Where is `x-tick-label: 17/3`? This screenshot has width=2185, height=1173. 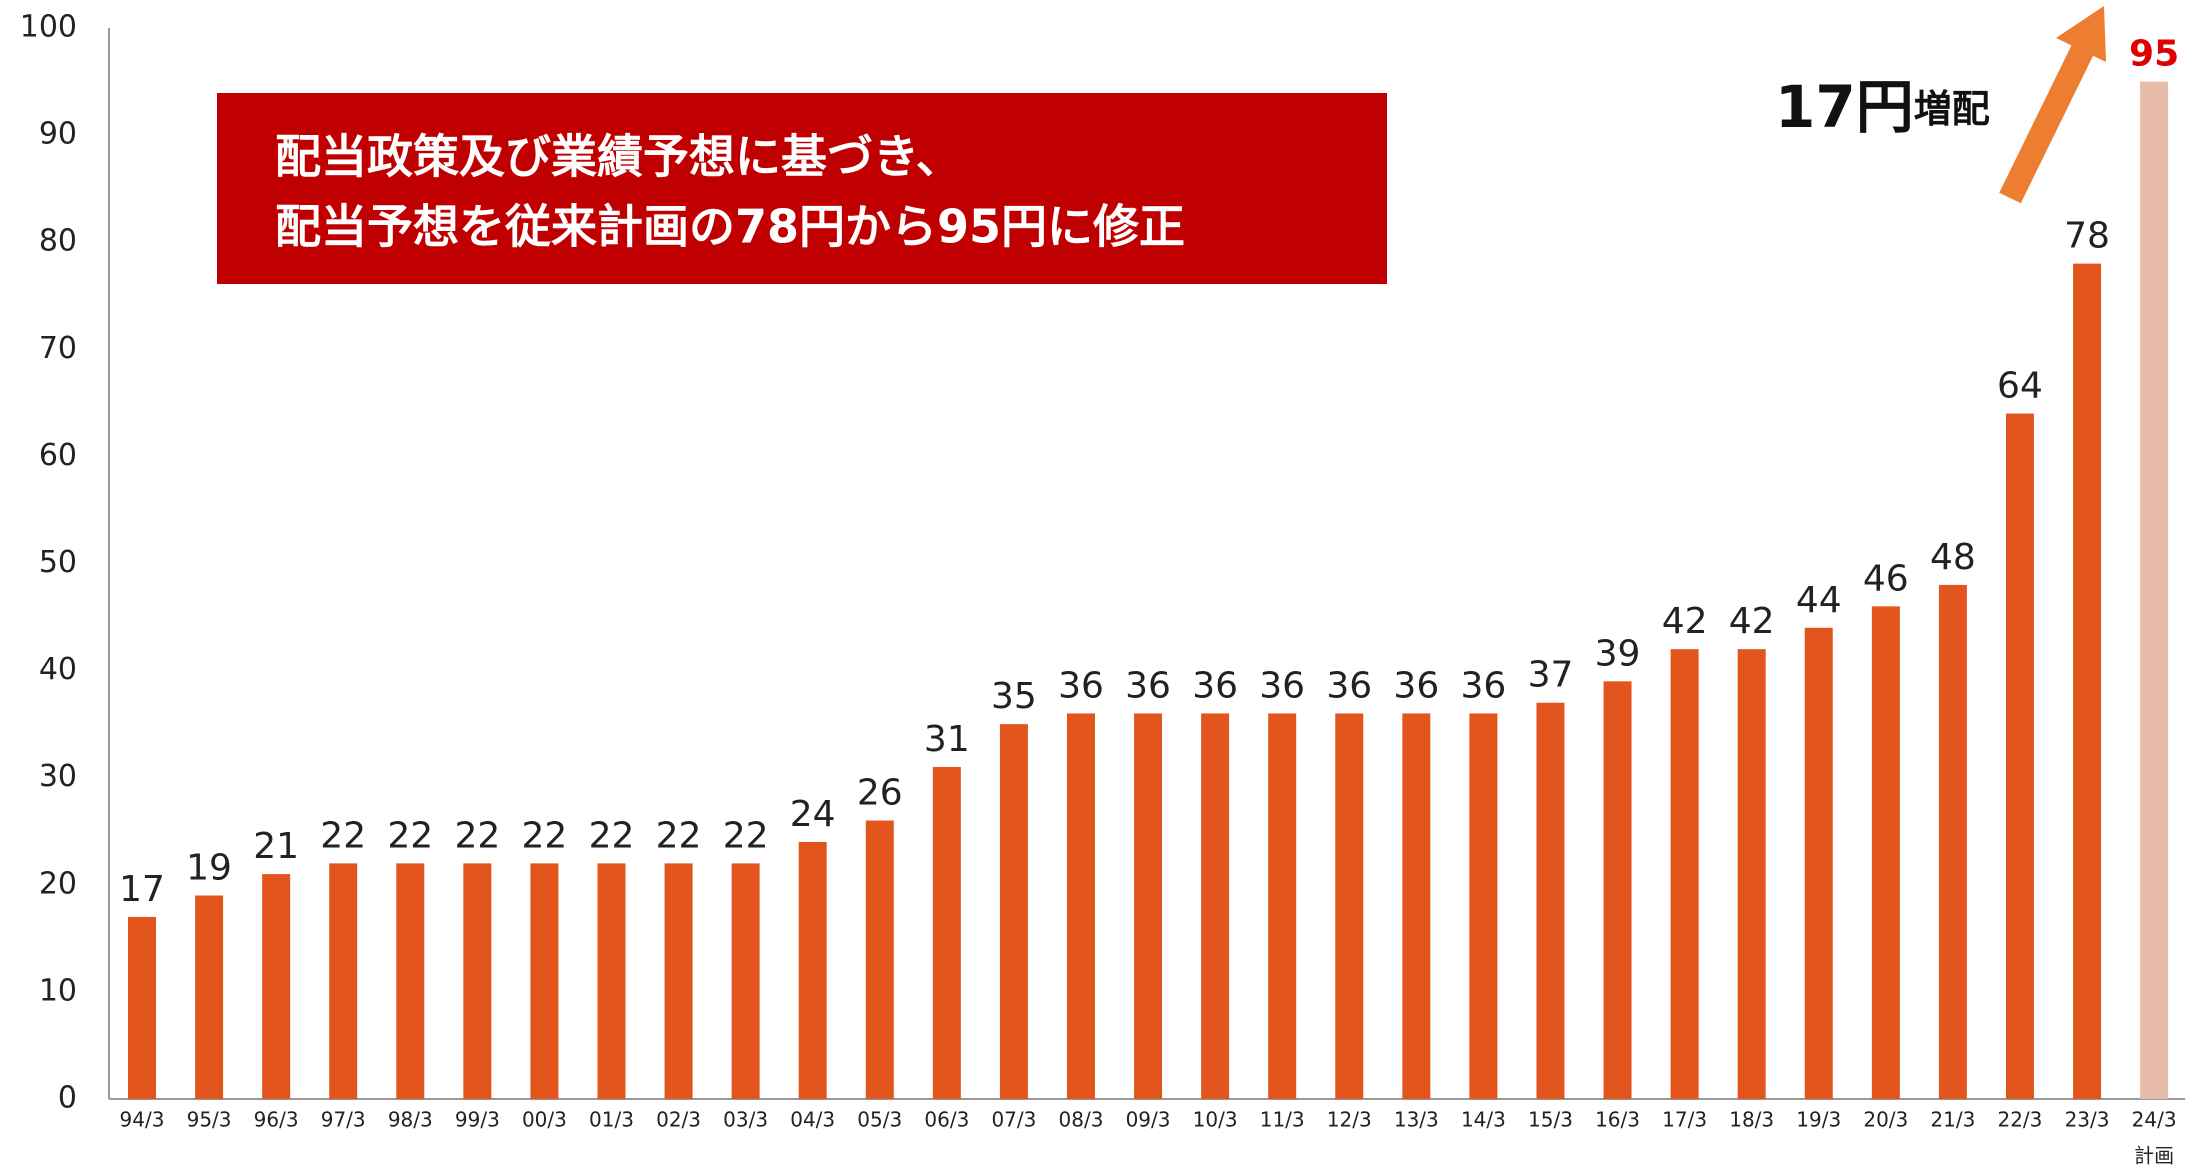
x-tick-label: 17/3 is located at coordinates (1684, 1120).